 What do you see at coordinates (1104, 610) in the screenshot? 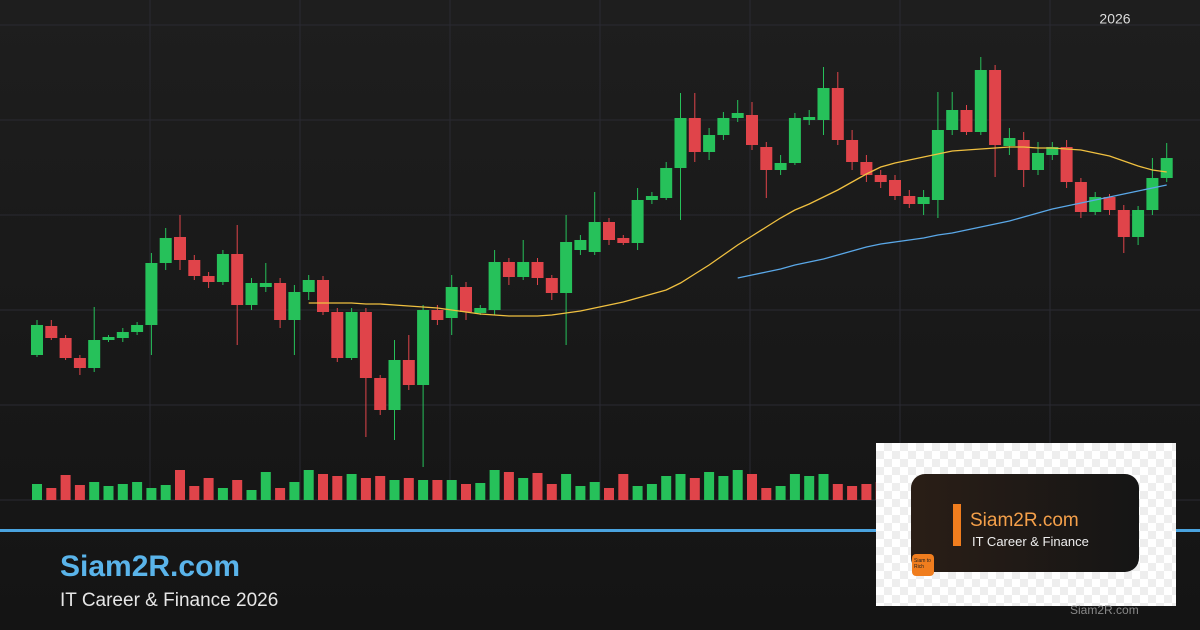
I see `watermark: Siam2R.com` at bounding box center [1104, 610].